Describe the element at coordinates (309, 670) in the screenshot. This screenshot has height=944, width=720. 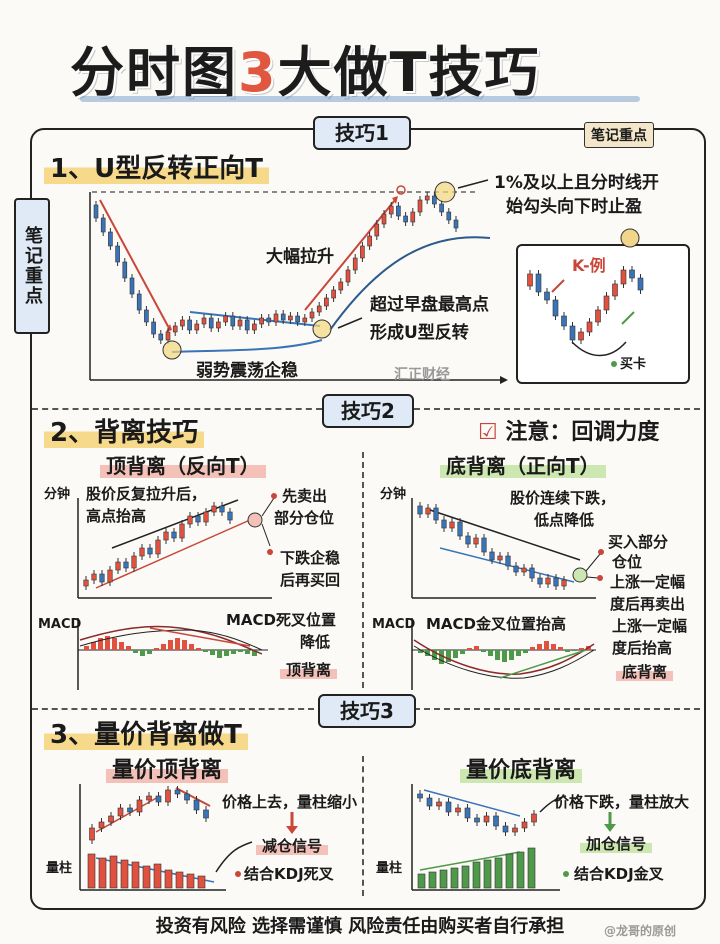
I see `s2l-result-text: 顶背离` at that location.